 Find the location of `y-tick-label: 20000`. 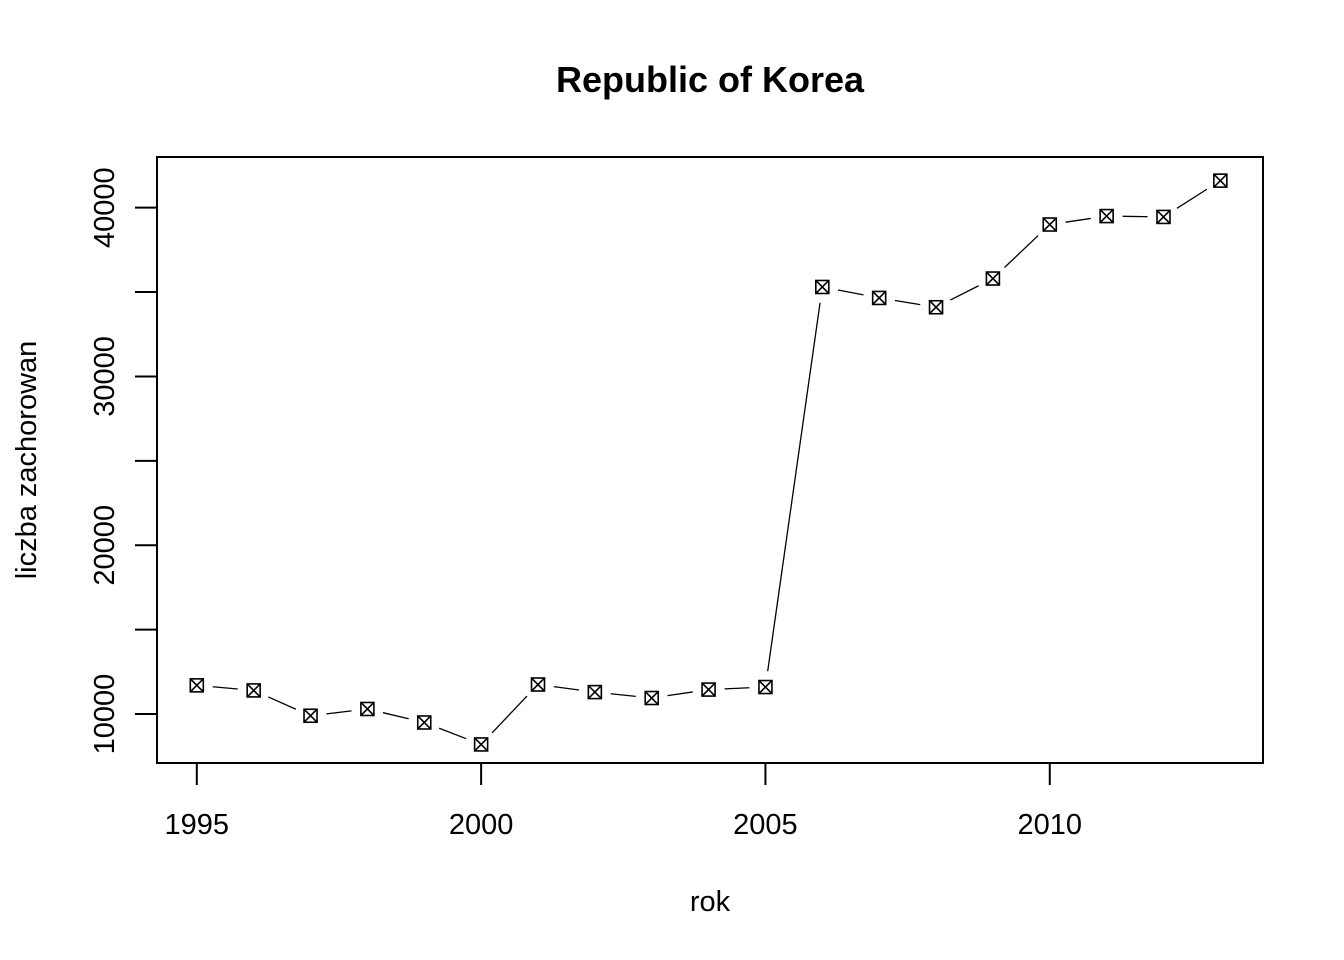

y-tick-label: 20000 is located at coordinates (105, 545).